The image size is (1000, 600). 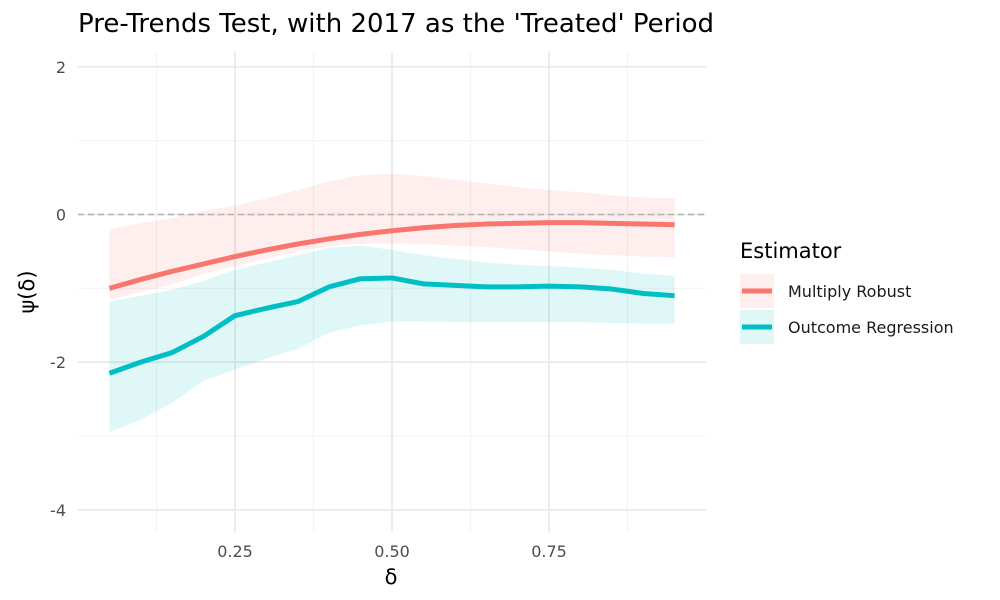 What do you see at coordinates (391, 325) in the screenshot?
I see `outcome-regression-line` at bounding box center [391, 325].